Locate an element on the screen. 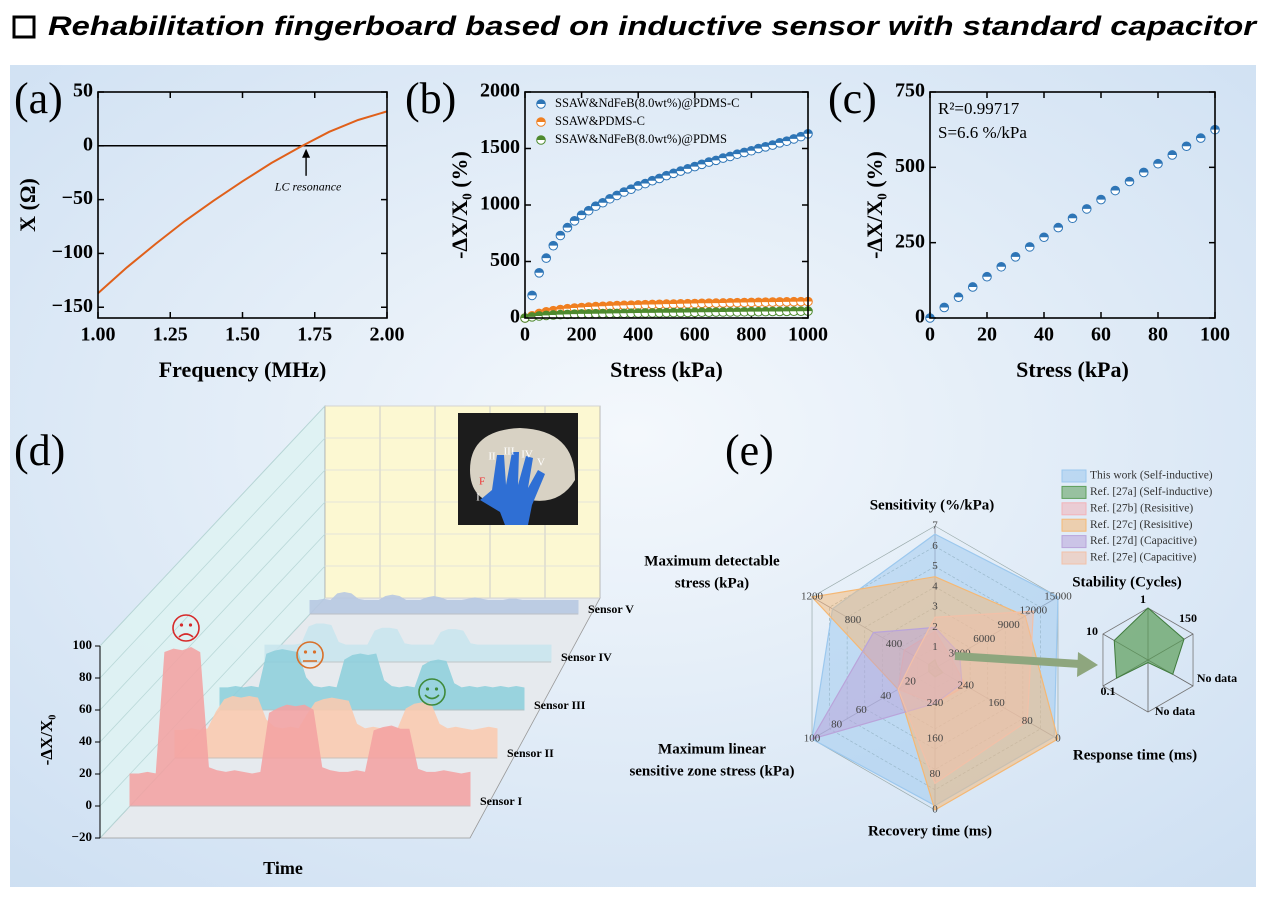  radar-tick-label: 4 is located at coordinates (935, 586).